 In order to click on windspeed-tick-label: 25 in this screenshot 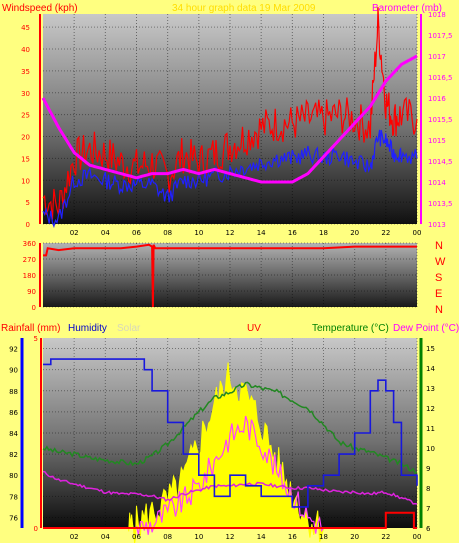, I will do `click(25, 116)`.